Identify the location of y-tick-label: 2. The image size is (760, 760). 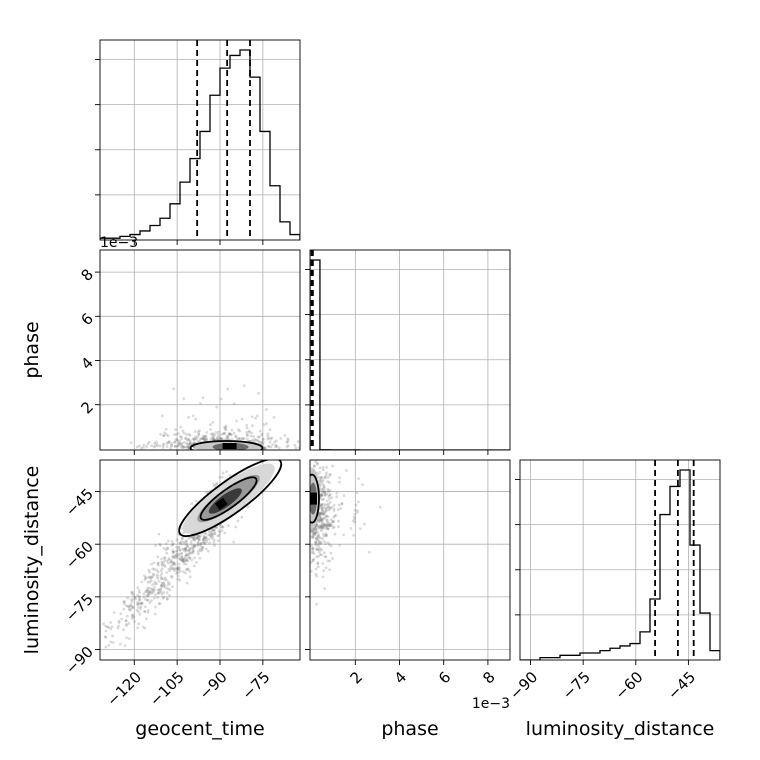
(87, 407).